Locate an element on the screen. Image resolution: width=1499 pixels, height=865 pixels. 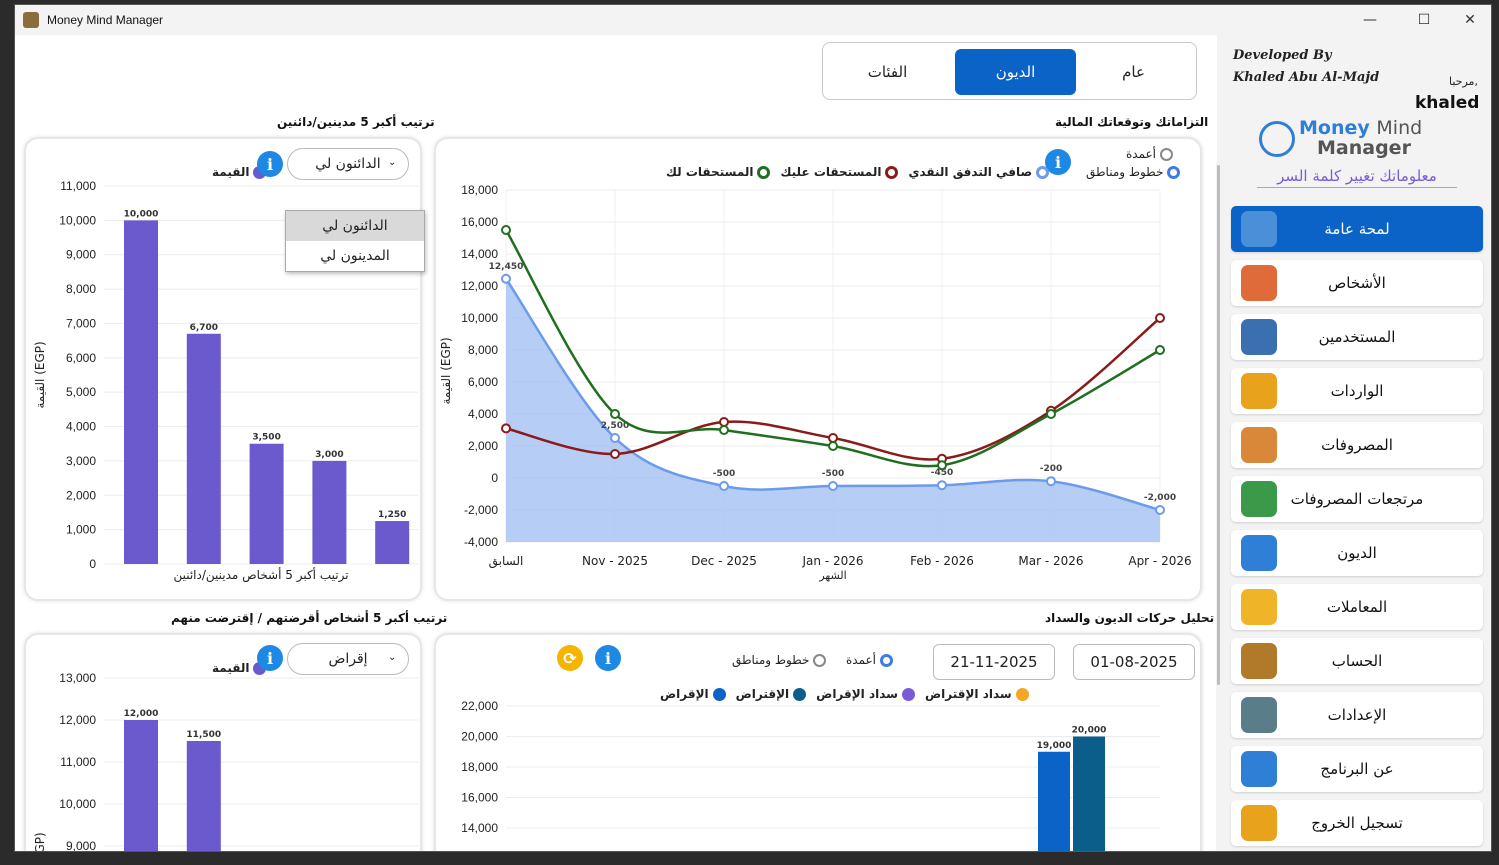
y-tick-label: 16,000 is located at coordinates (479, 222).